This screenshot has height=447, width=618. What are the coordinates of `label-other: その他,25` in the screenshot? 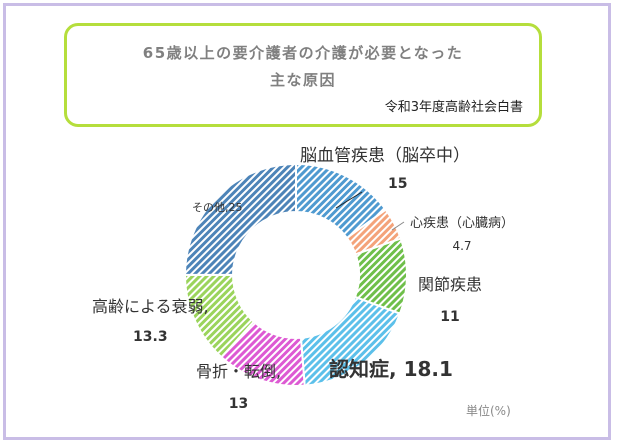 It's located at (217, 208).